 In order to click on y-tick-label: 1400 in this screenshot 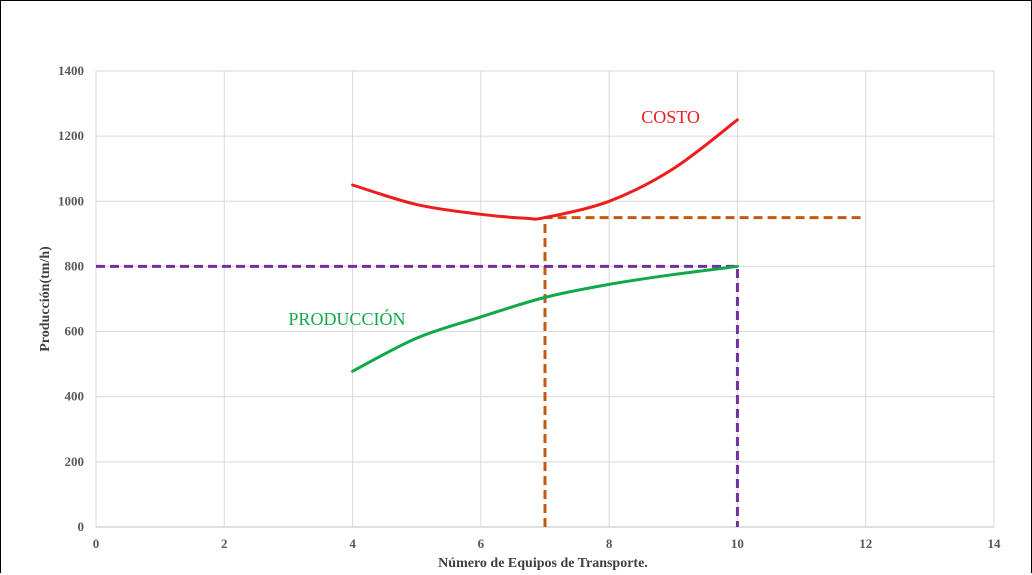, I will do `click(71, 70)`.